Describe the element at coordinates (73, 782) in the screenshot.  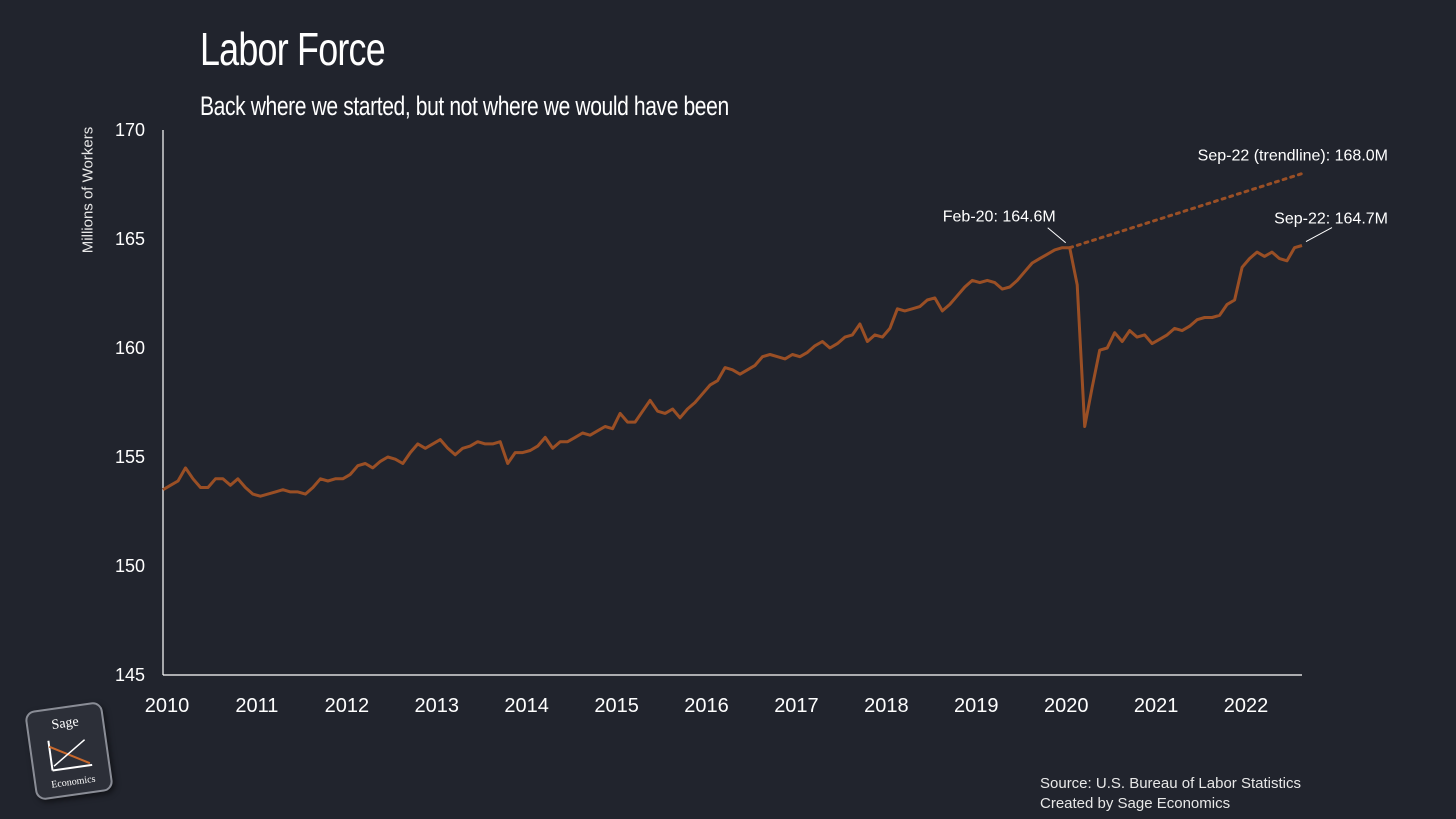
I see `logo-text-bottom: Economics` at that location.